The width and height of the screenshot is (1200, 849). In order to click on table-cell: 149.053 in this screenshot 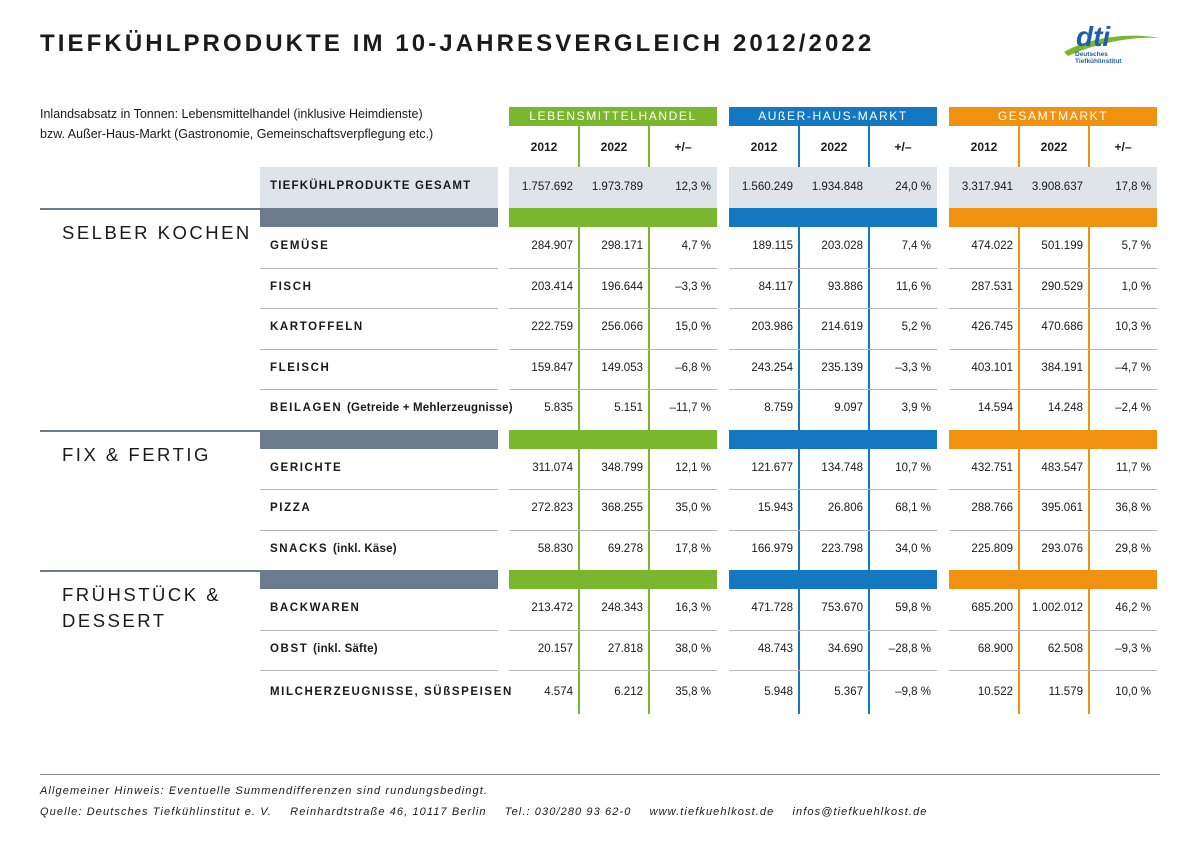, I will do `click(622, 367)`.